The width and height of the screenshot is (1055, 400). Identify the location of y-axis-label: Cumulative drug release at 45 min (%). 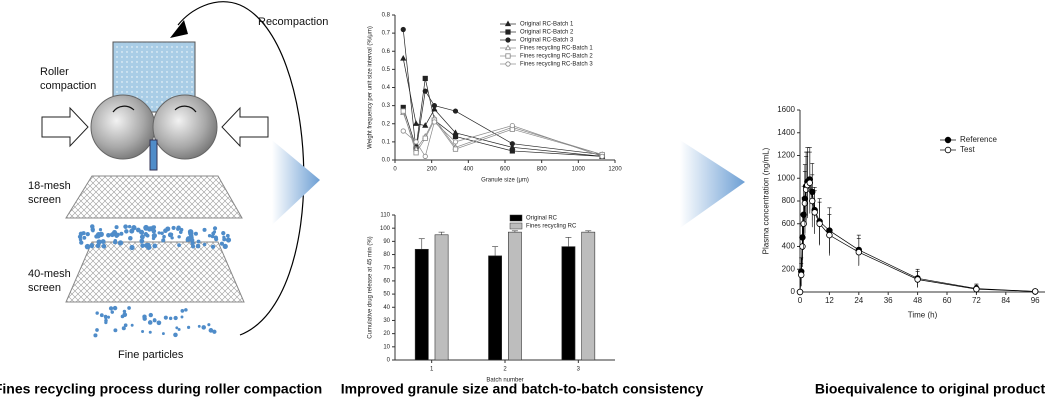
(370, 287).